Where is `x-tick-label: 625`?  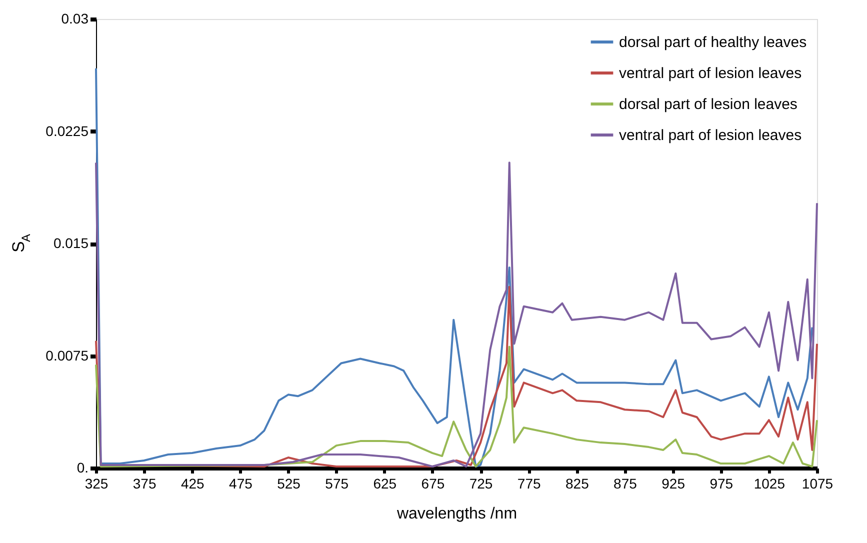 x-tick-label: 625 is located at coordinates (385, 484).